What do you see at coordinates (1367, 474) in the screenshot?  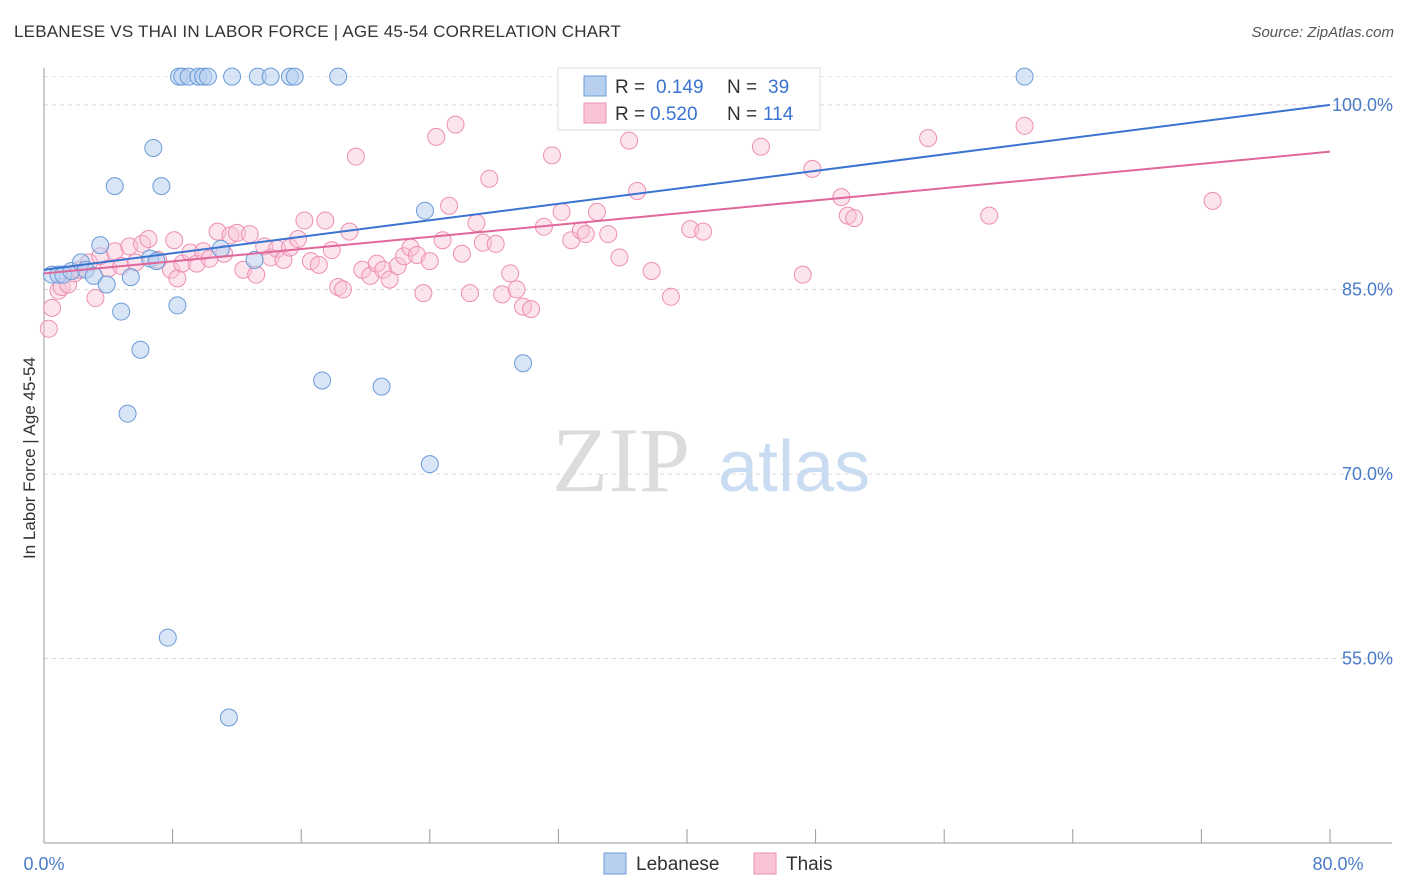 I see `y-tick-label-1: 70.0%` at bounding box center [1367, 474].